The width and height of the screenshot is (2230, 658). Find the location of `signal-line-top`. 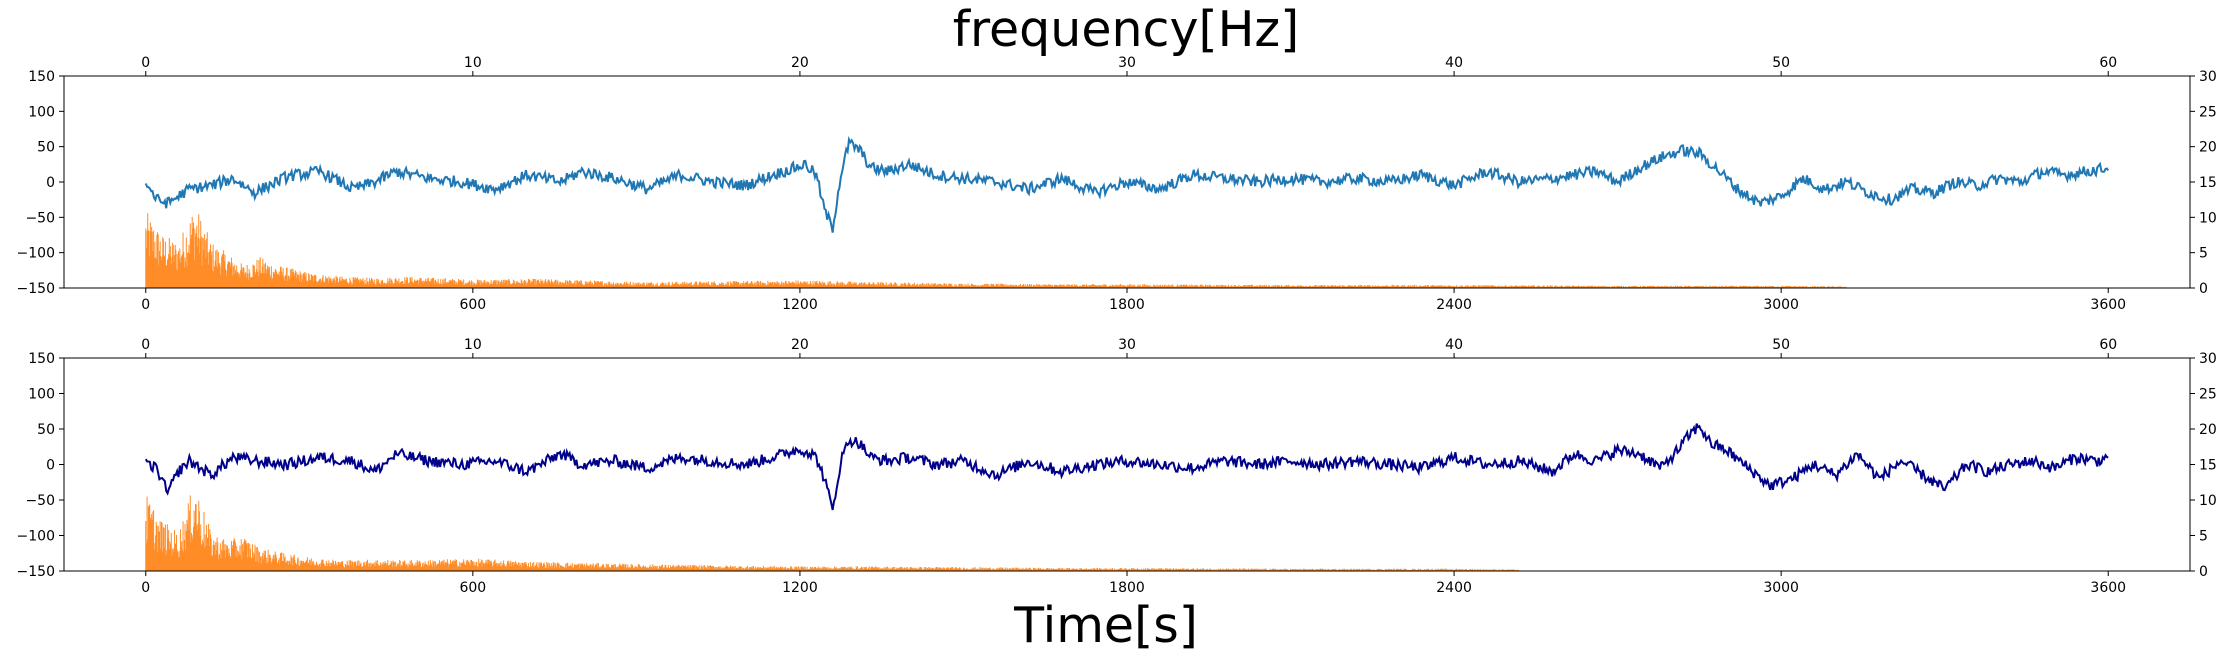

signal-line-top is located at coordinates (1127, 184).